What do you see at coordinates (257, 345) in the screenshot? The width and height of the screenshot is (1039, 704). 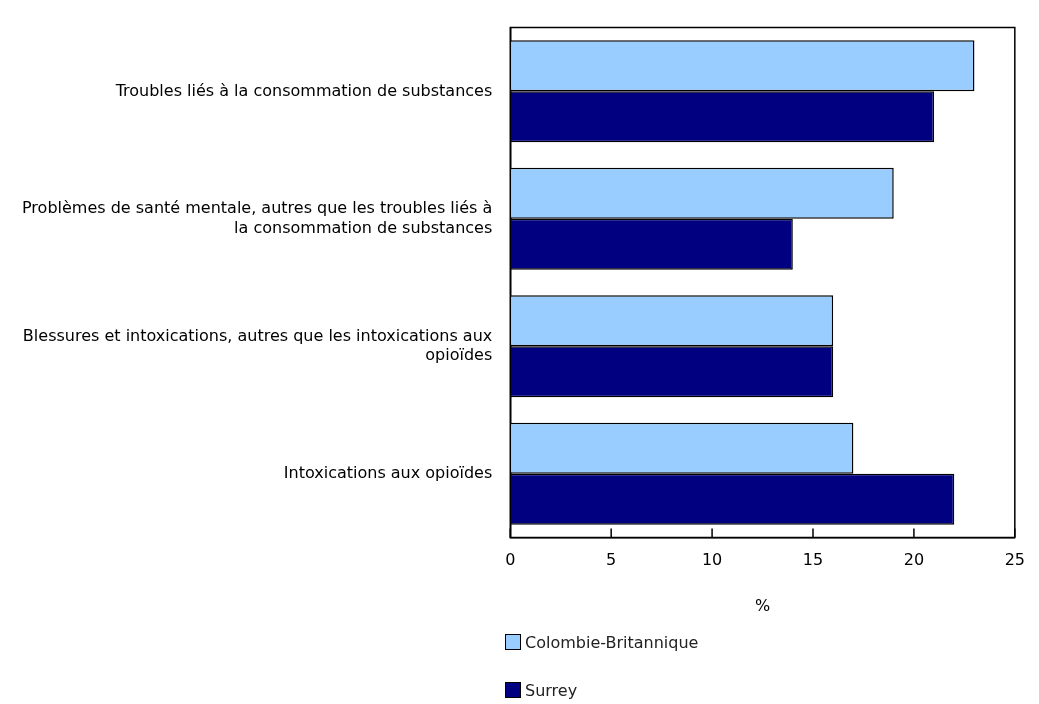 I see `y-tick-label: Blessures et intoxications, autres que les intoxications aux opioïdes` at bounding box center [257, 345].